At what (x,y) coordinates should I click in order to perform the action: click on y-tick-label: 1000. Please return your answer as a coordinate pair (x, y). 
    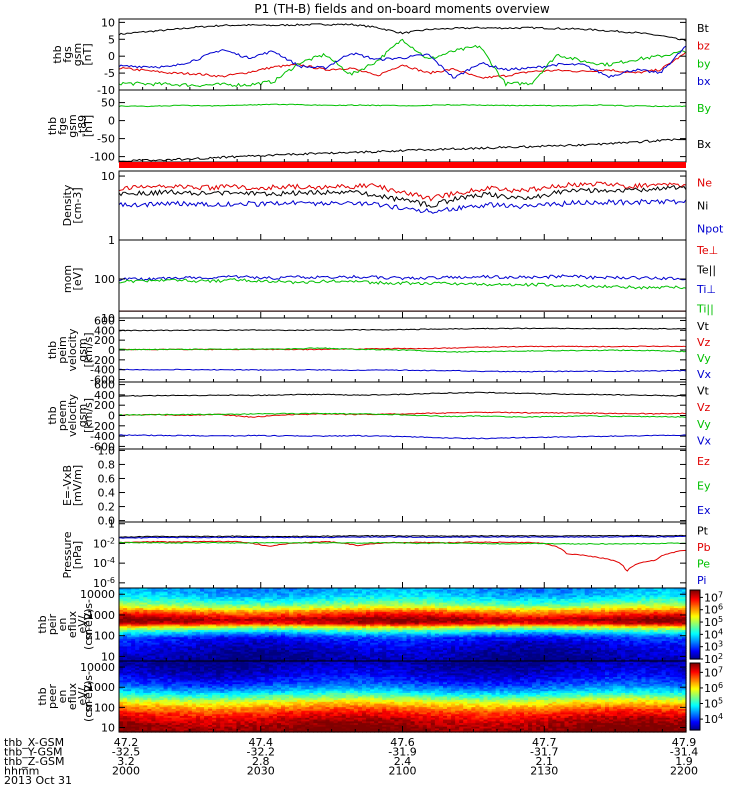
    Looking at the image, I should click on (101, 687).